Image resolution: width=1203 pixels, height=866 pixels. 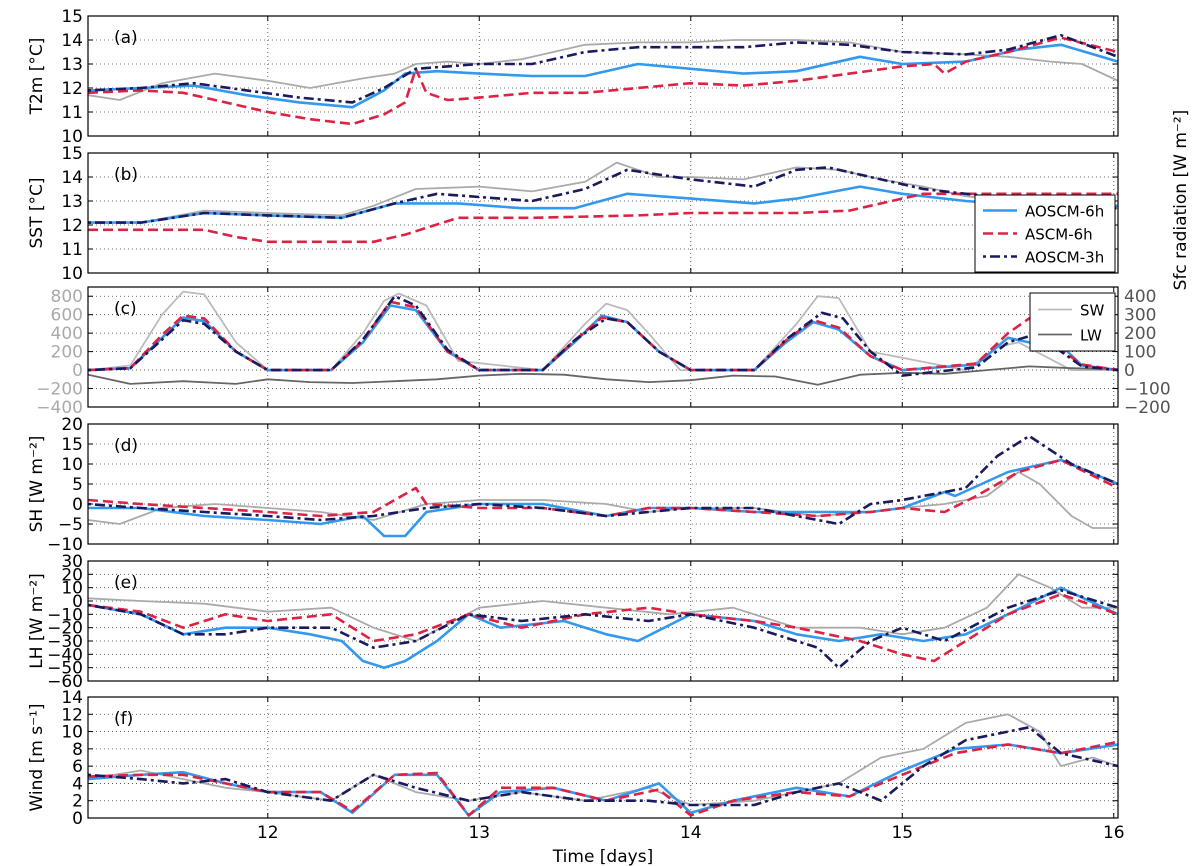 I want to click on y-tick-label: −400, so click(x=59, y=408).